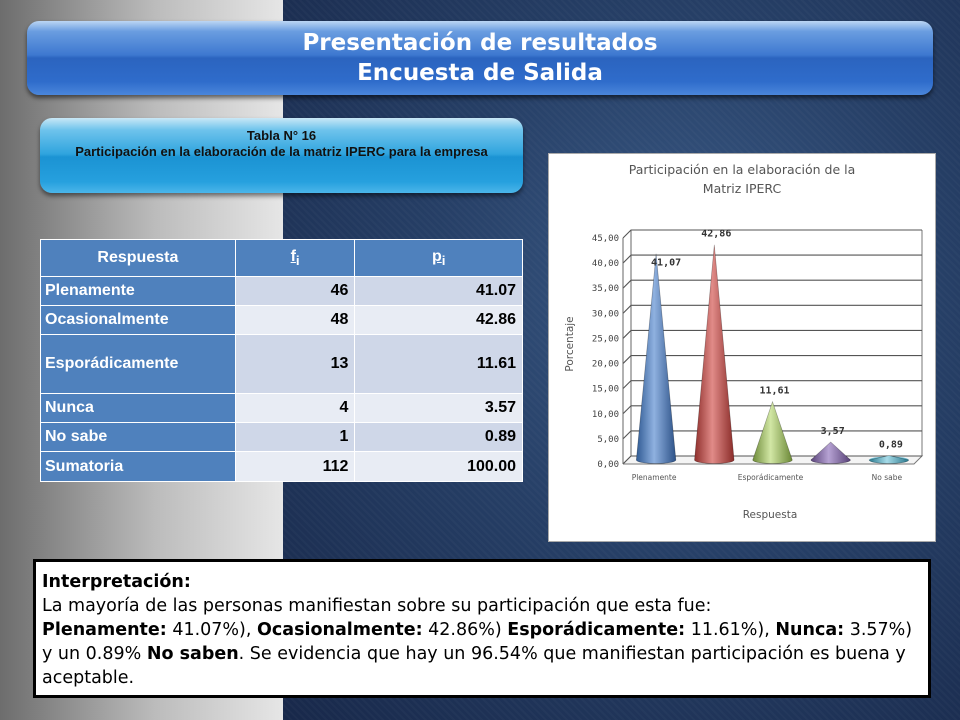  Describe the element at coordinates (443, 261) in the screenshot. I see `header-p-subscript: i` at that location.